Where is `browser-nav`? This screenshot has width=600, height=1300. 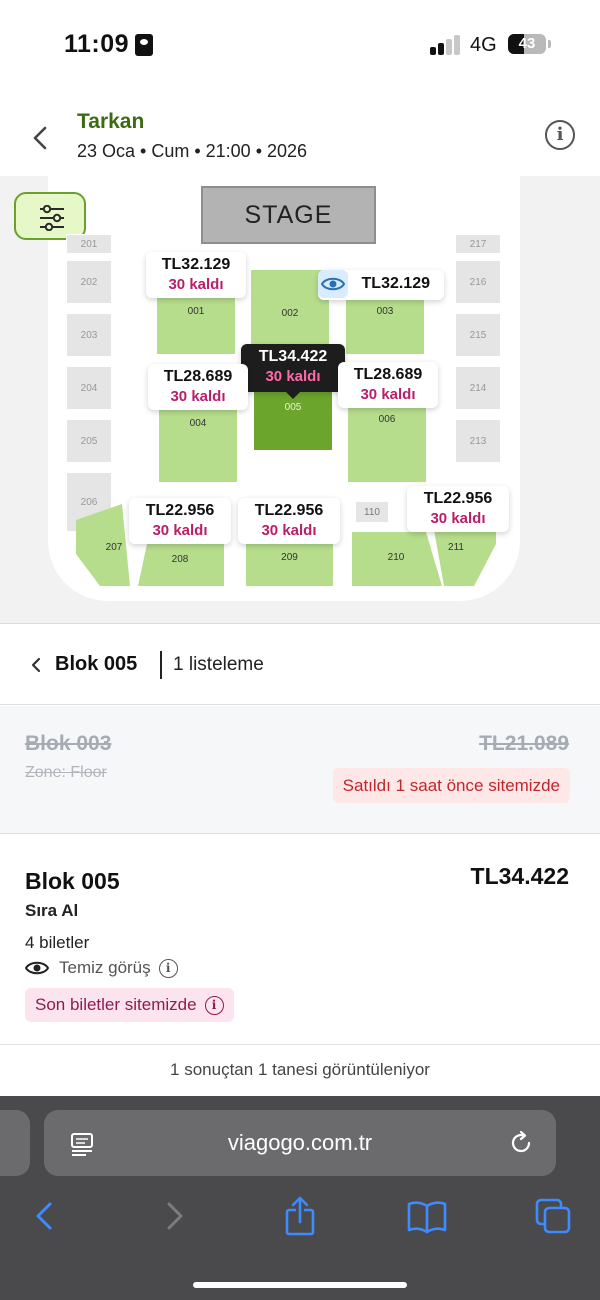 browser-nav is located at coordinates (300, 1218).